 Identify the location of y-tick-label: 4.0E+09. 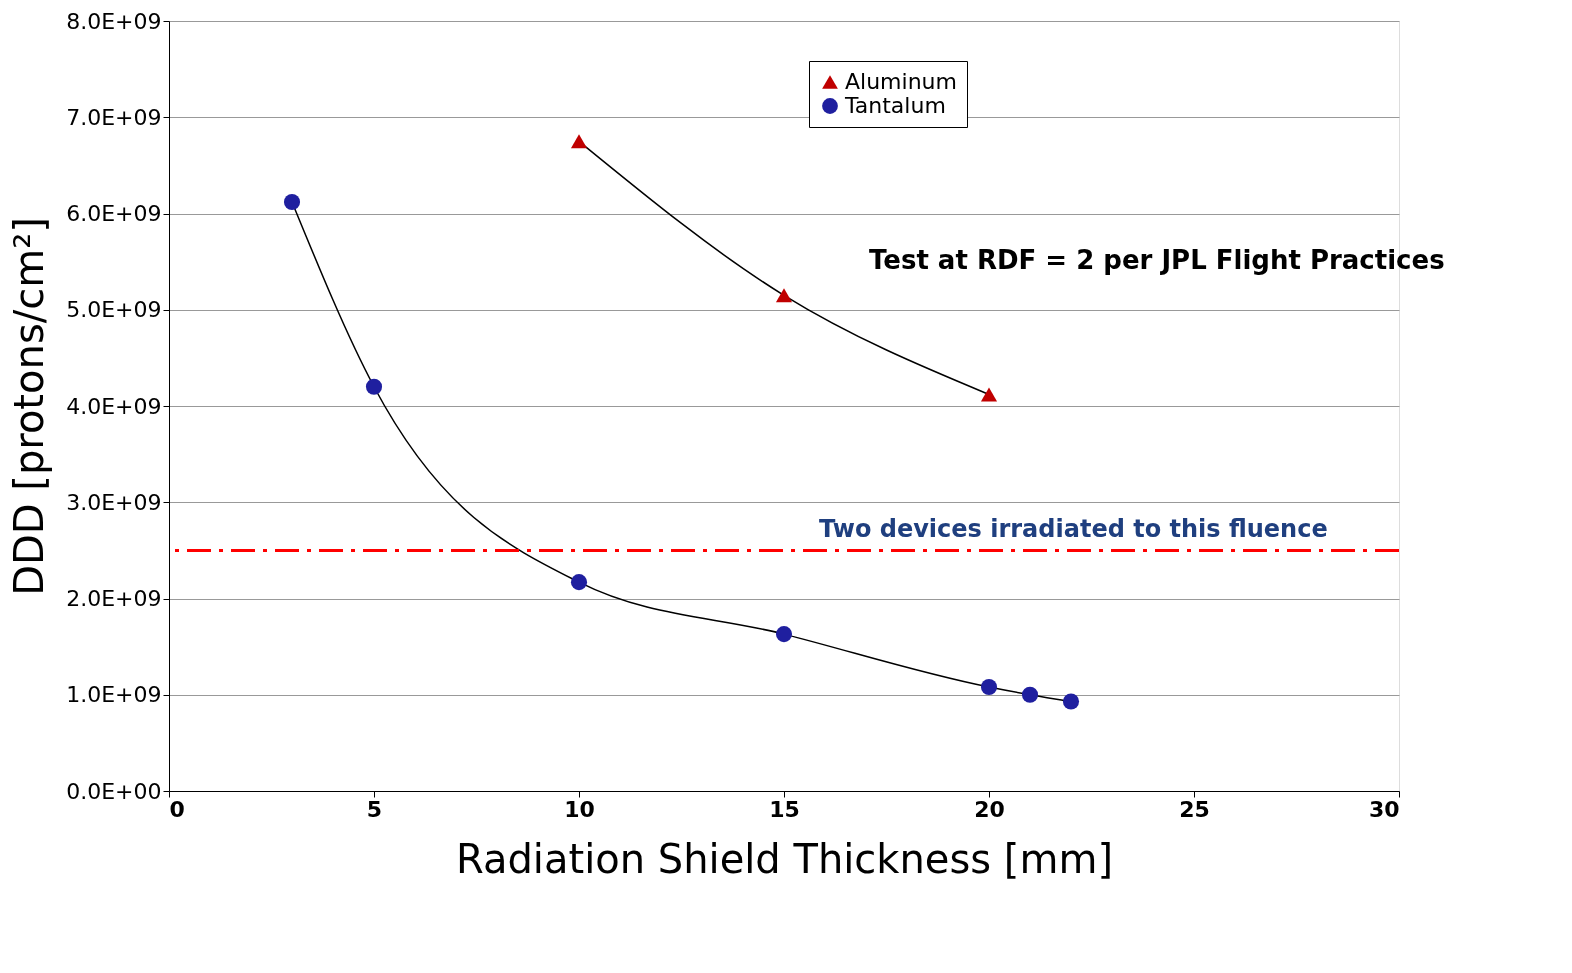
(114, 406).